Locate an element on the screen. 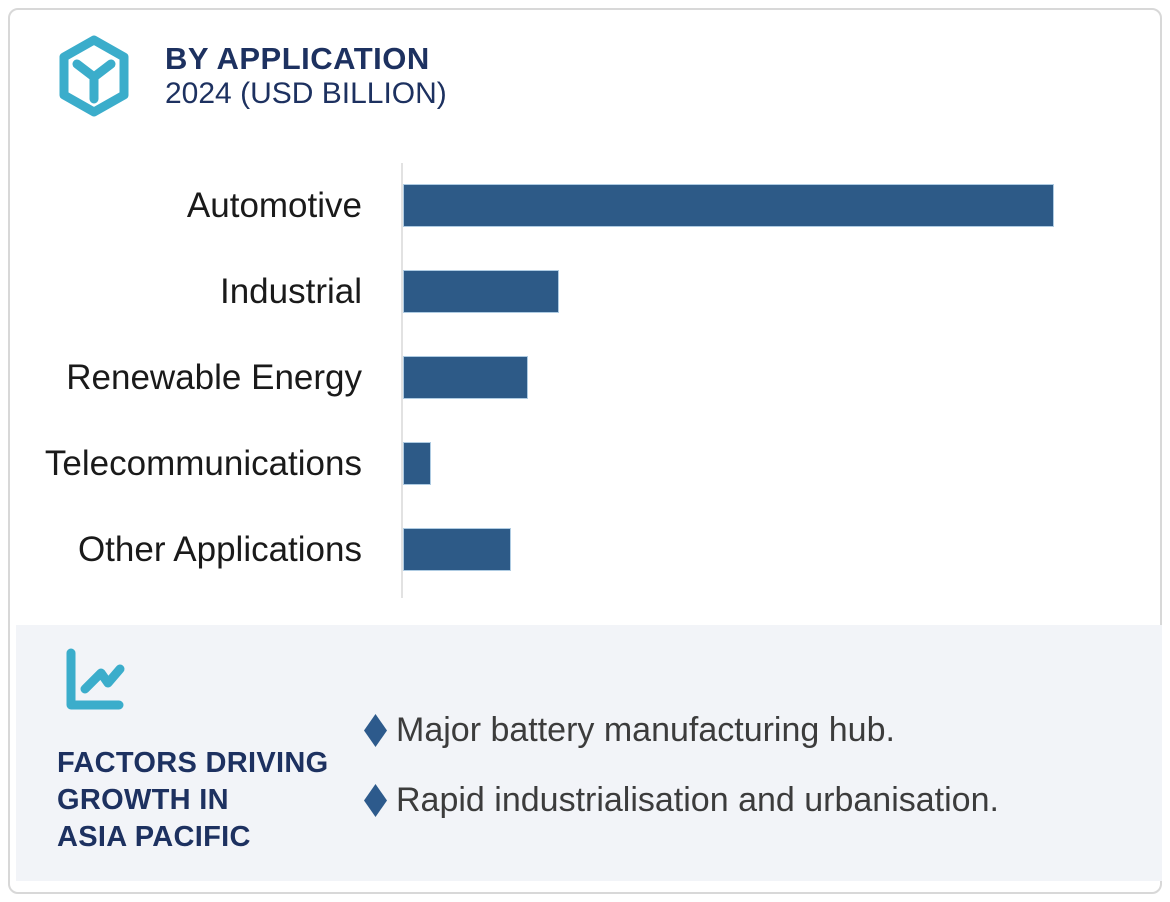 The image size is (1170, 902). bar-renewable-energy is located at coordinates (465, 377).